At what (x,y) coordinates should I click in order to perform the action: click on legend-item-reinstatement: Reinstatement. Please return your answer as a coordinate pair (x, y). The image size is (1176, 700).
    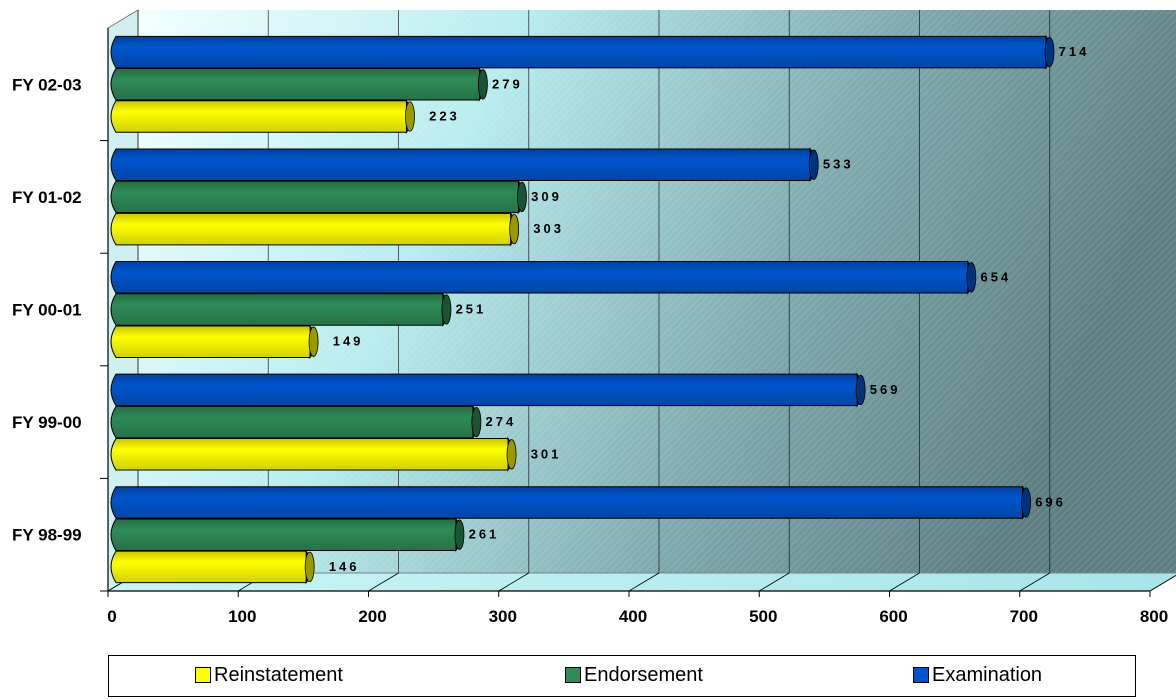
    Looking at the image, I should click on (269, 675).